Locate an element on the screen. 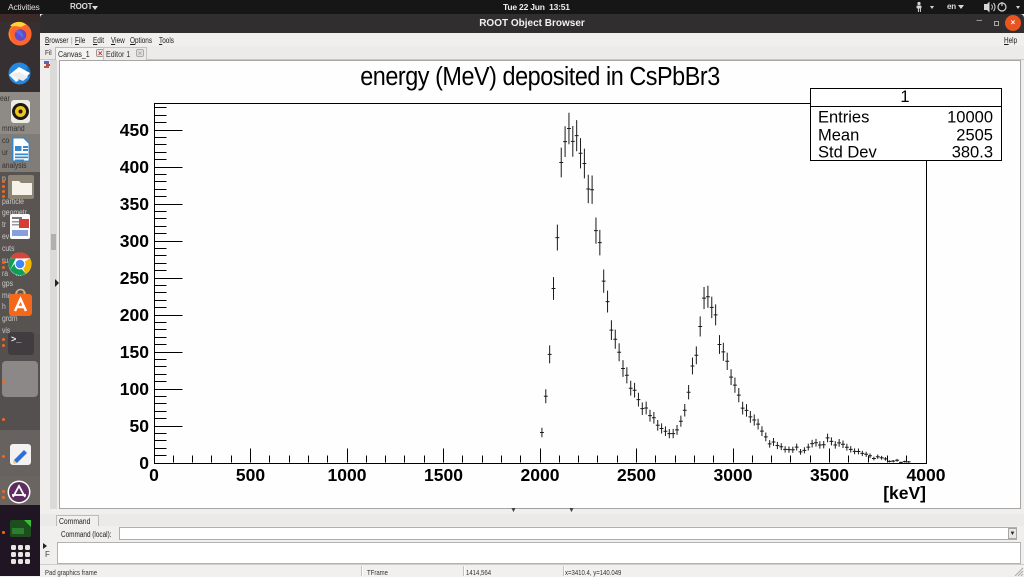  svg-text: 350 is located at coordinates (134, 204).